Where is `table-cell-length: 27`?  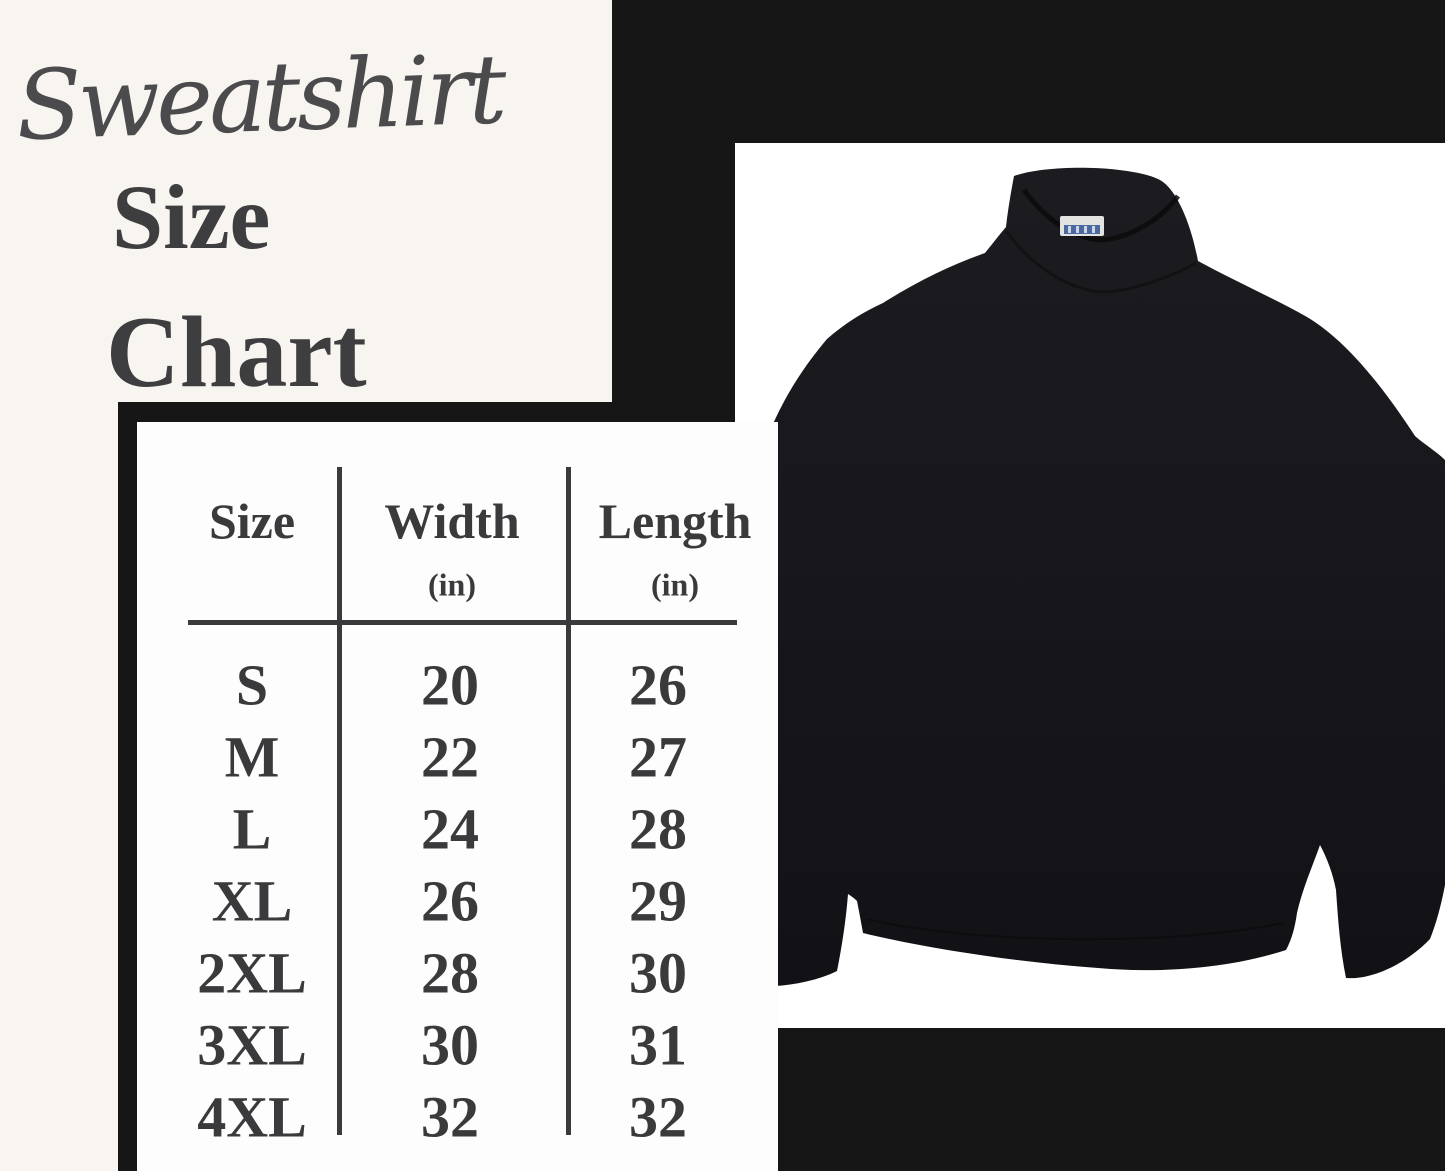
table-cell-length: 27 is located at coordinates (658, 757).